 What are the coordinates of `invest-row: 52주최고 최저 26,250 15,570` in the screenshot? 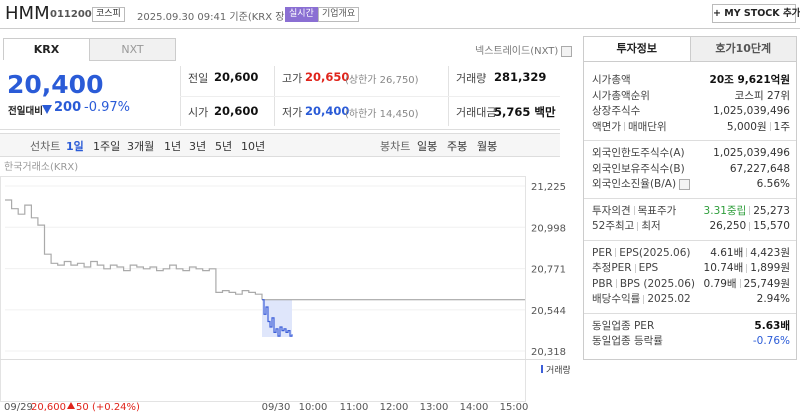 It's located at (691, 227).